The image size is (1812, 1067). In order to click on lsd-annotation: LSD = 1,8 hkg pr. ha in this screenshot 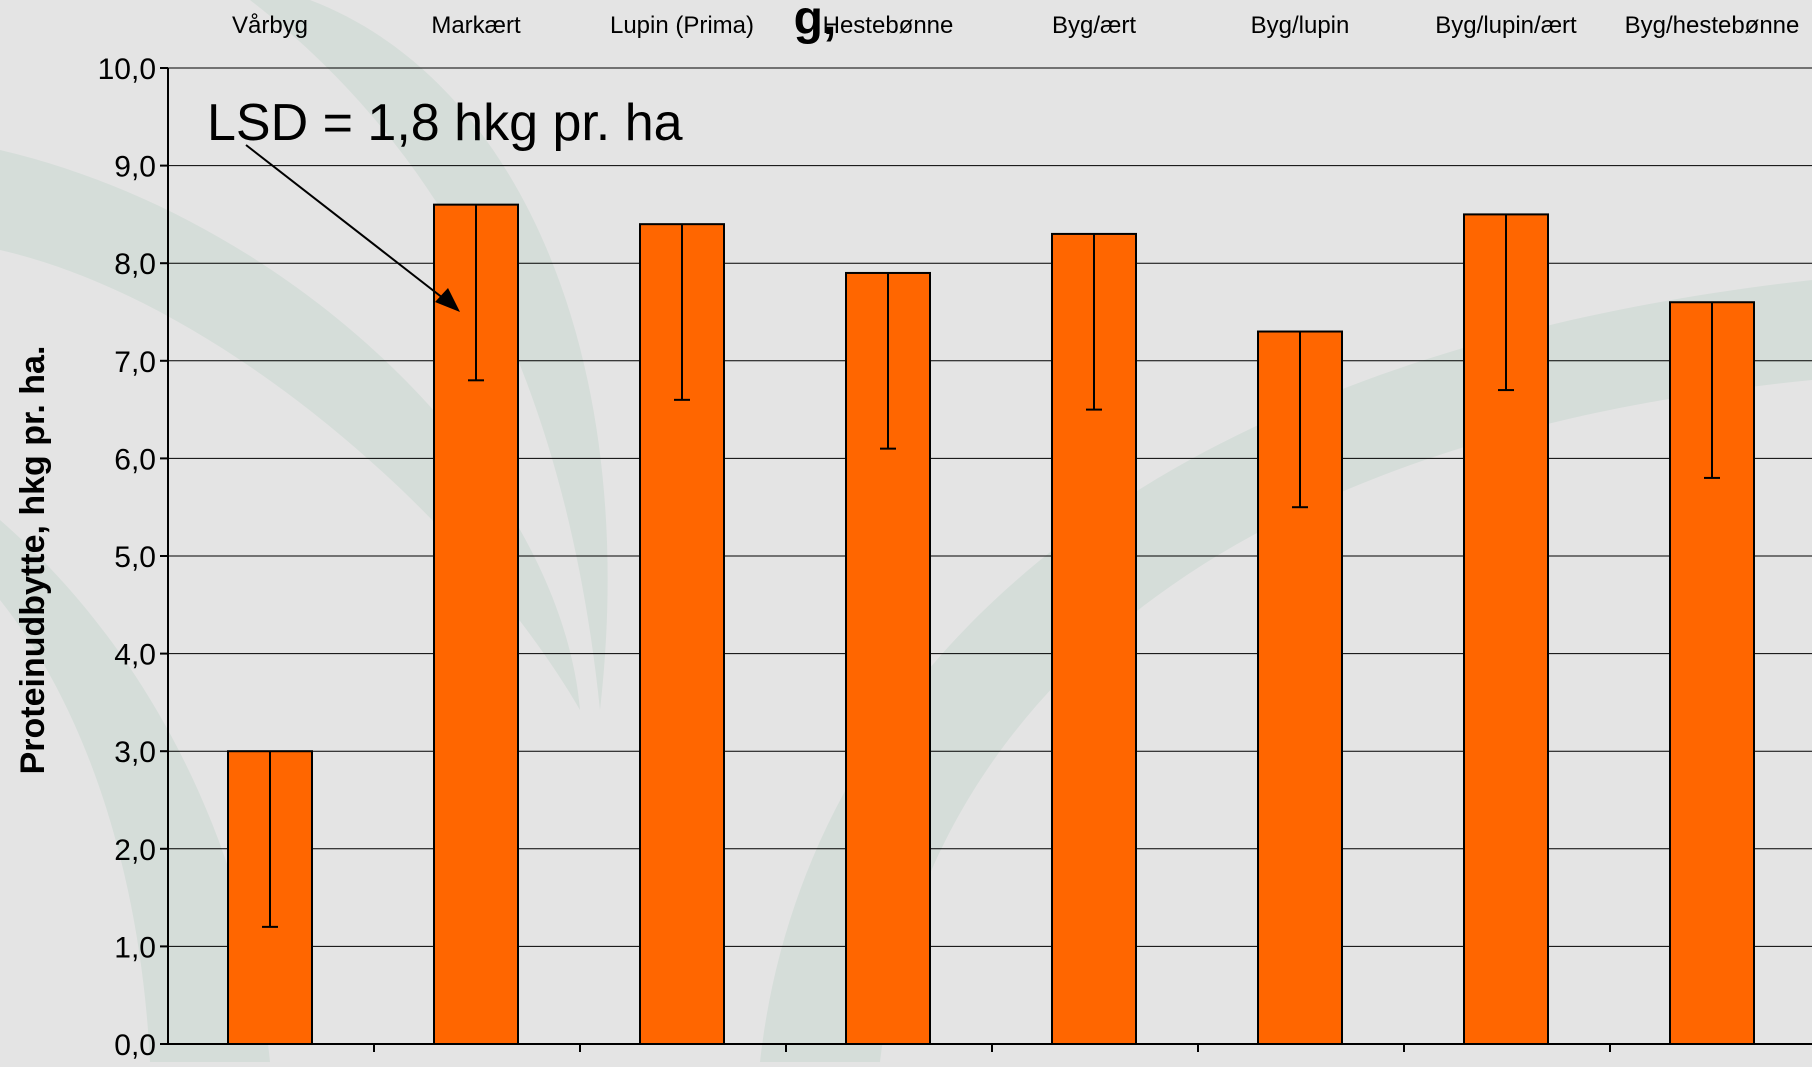, I will do `click(445, 203)`.